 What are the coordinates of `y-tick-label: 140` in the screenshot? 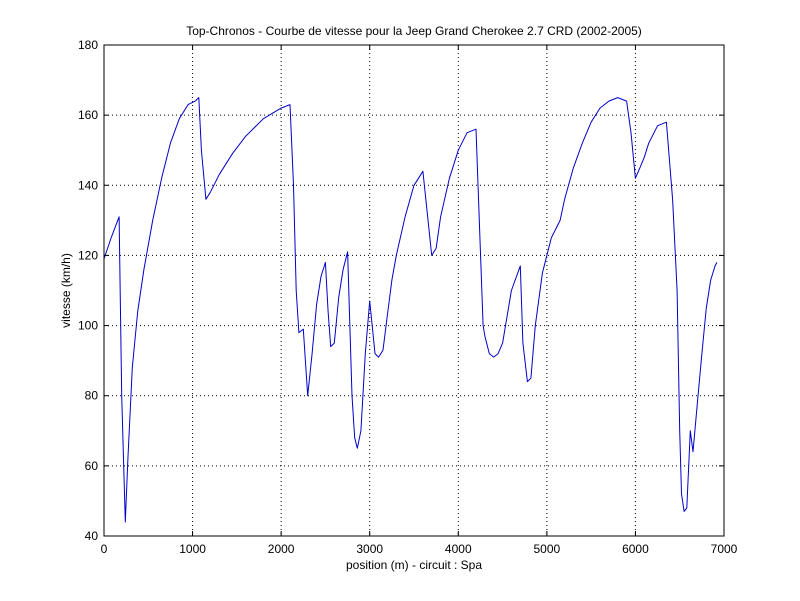 It's located at (88, 185).